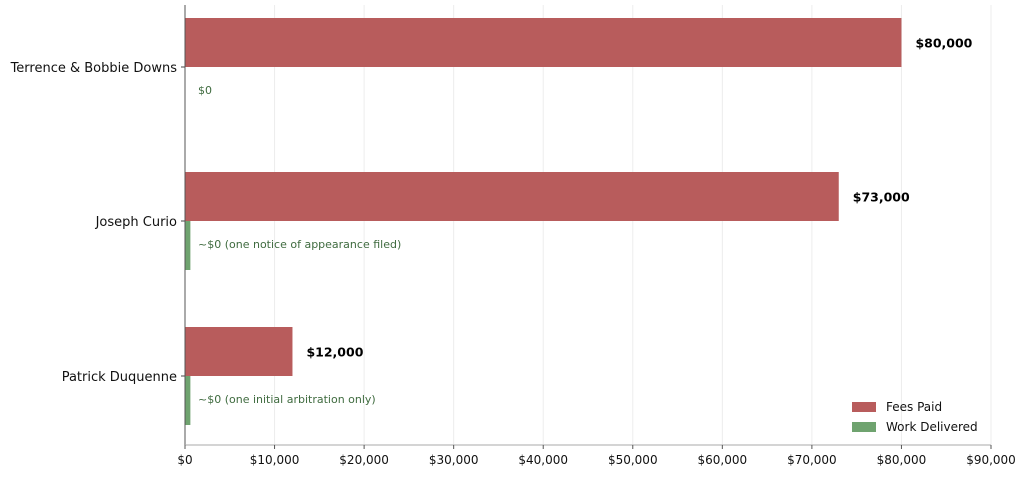 This screenshot has height=483, width=1024. Describe the element at coordinates (932, 427) in the screenshot. I see `legend-label-work-delivered: Work Delivered` at that location.